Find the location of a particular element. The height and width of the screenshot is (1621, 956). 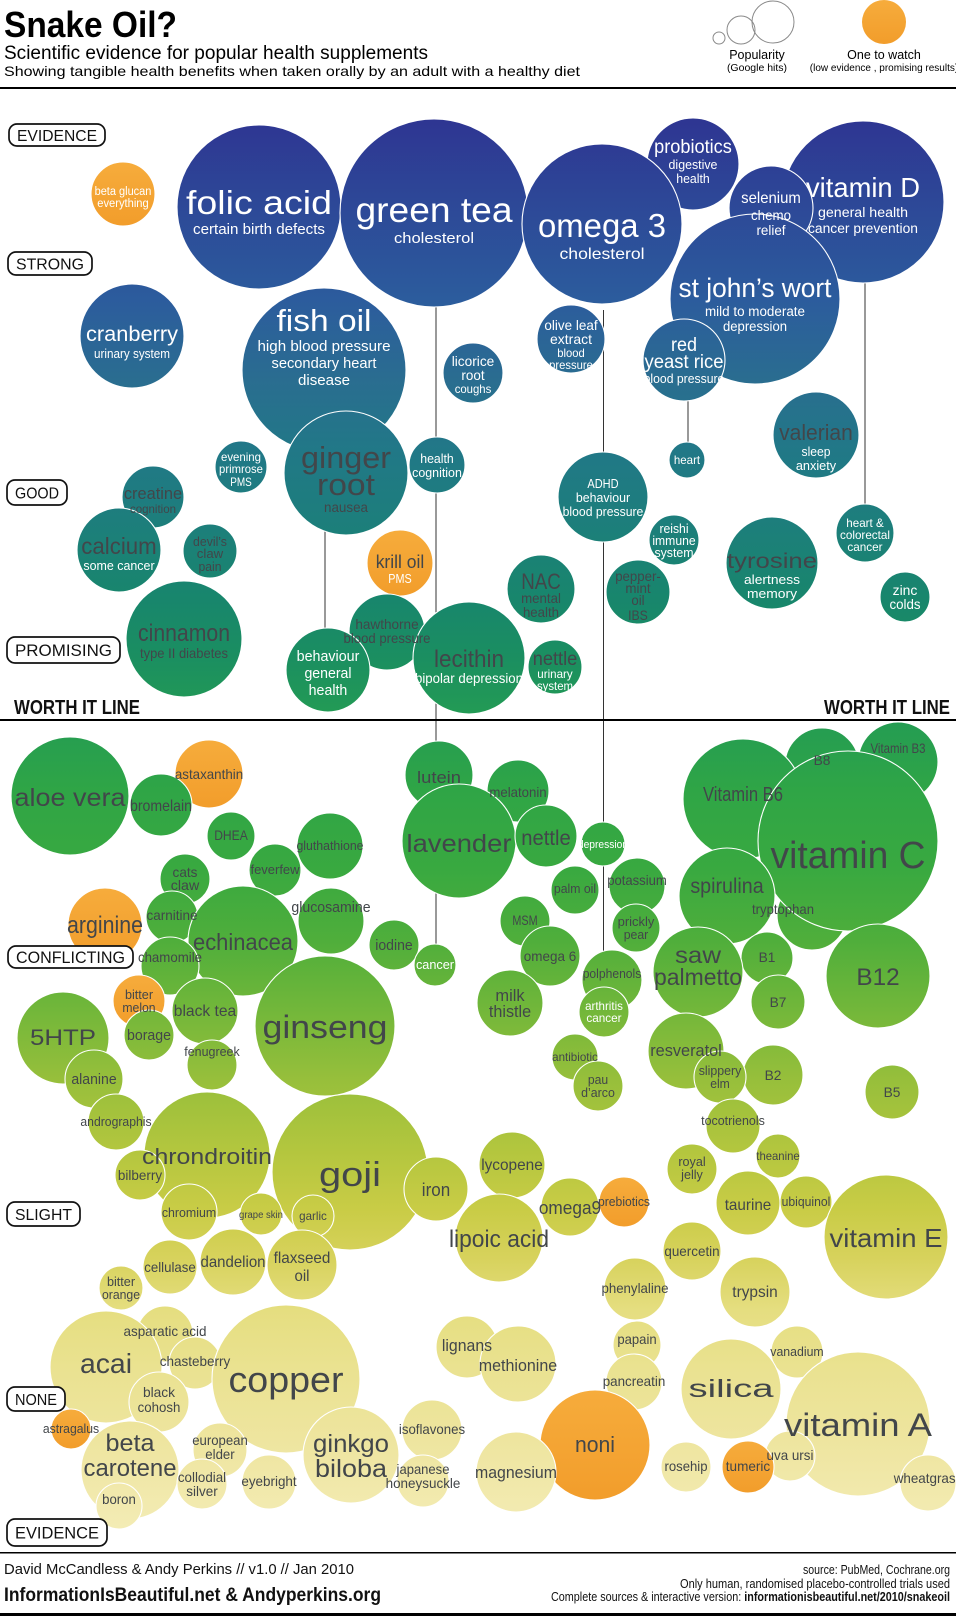

svg-text: urinary is located at coordinates (554, 674).